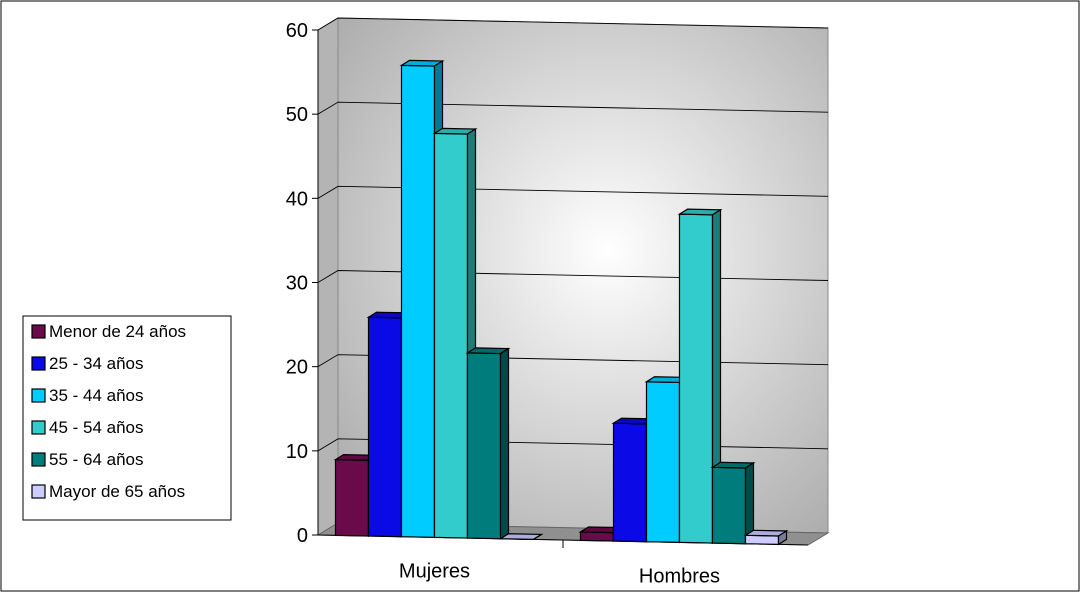 This screenshot has width=1080, height=592. What do you see at coordinates (96, 427) in the screenshot?
I see `legend-label: 45 - 54 años` at bounding box center [96, 427].